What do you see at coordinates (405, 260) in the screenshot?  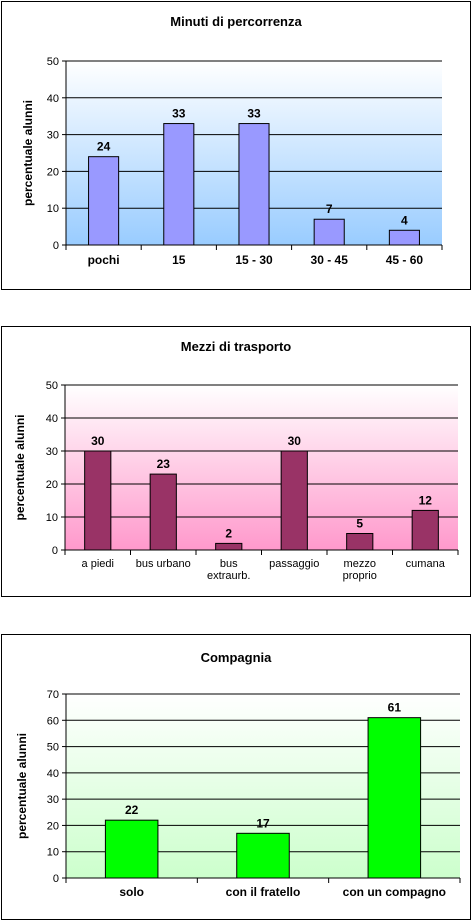 I see `minuti-category-label: 45 - 60` at bounding box center [405, 260].